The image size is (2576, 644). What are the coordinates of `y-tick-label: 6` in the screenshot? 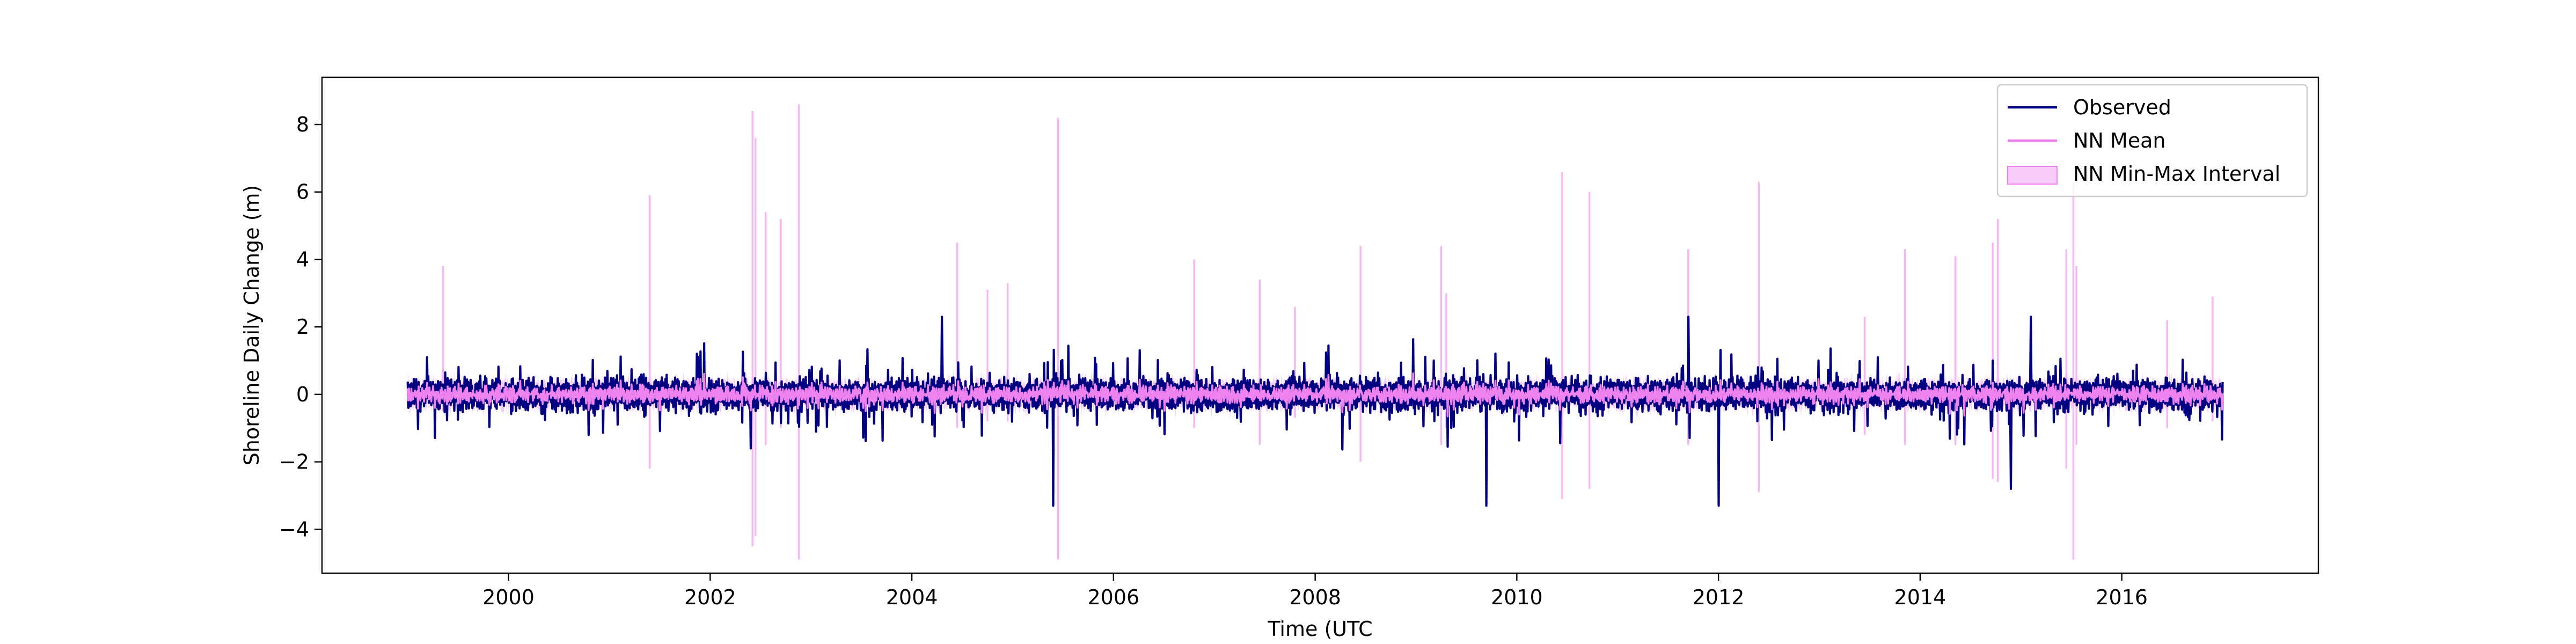 It's located at (302, 192).